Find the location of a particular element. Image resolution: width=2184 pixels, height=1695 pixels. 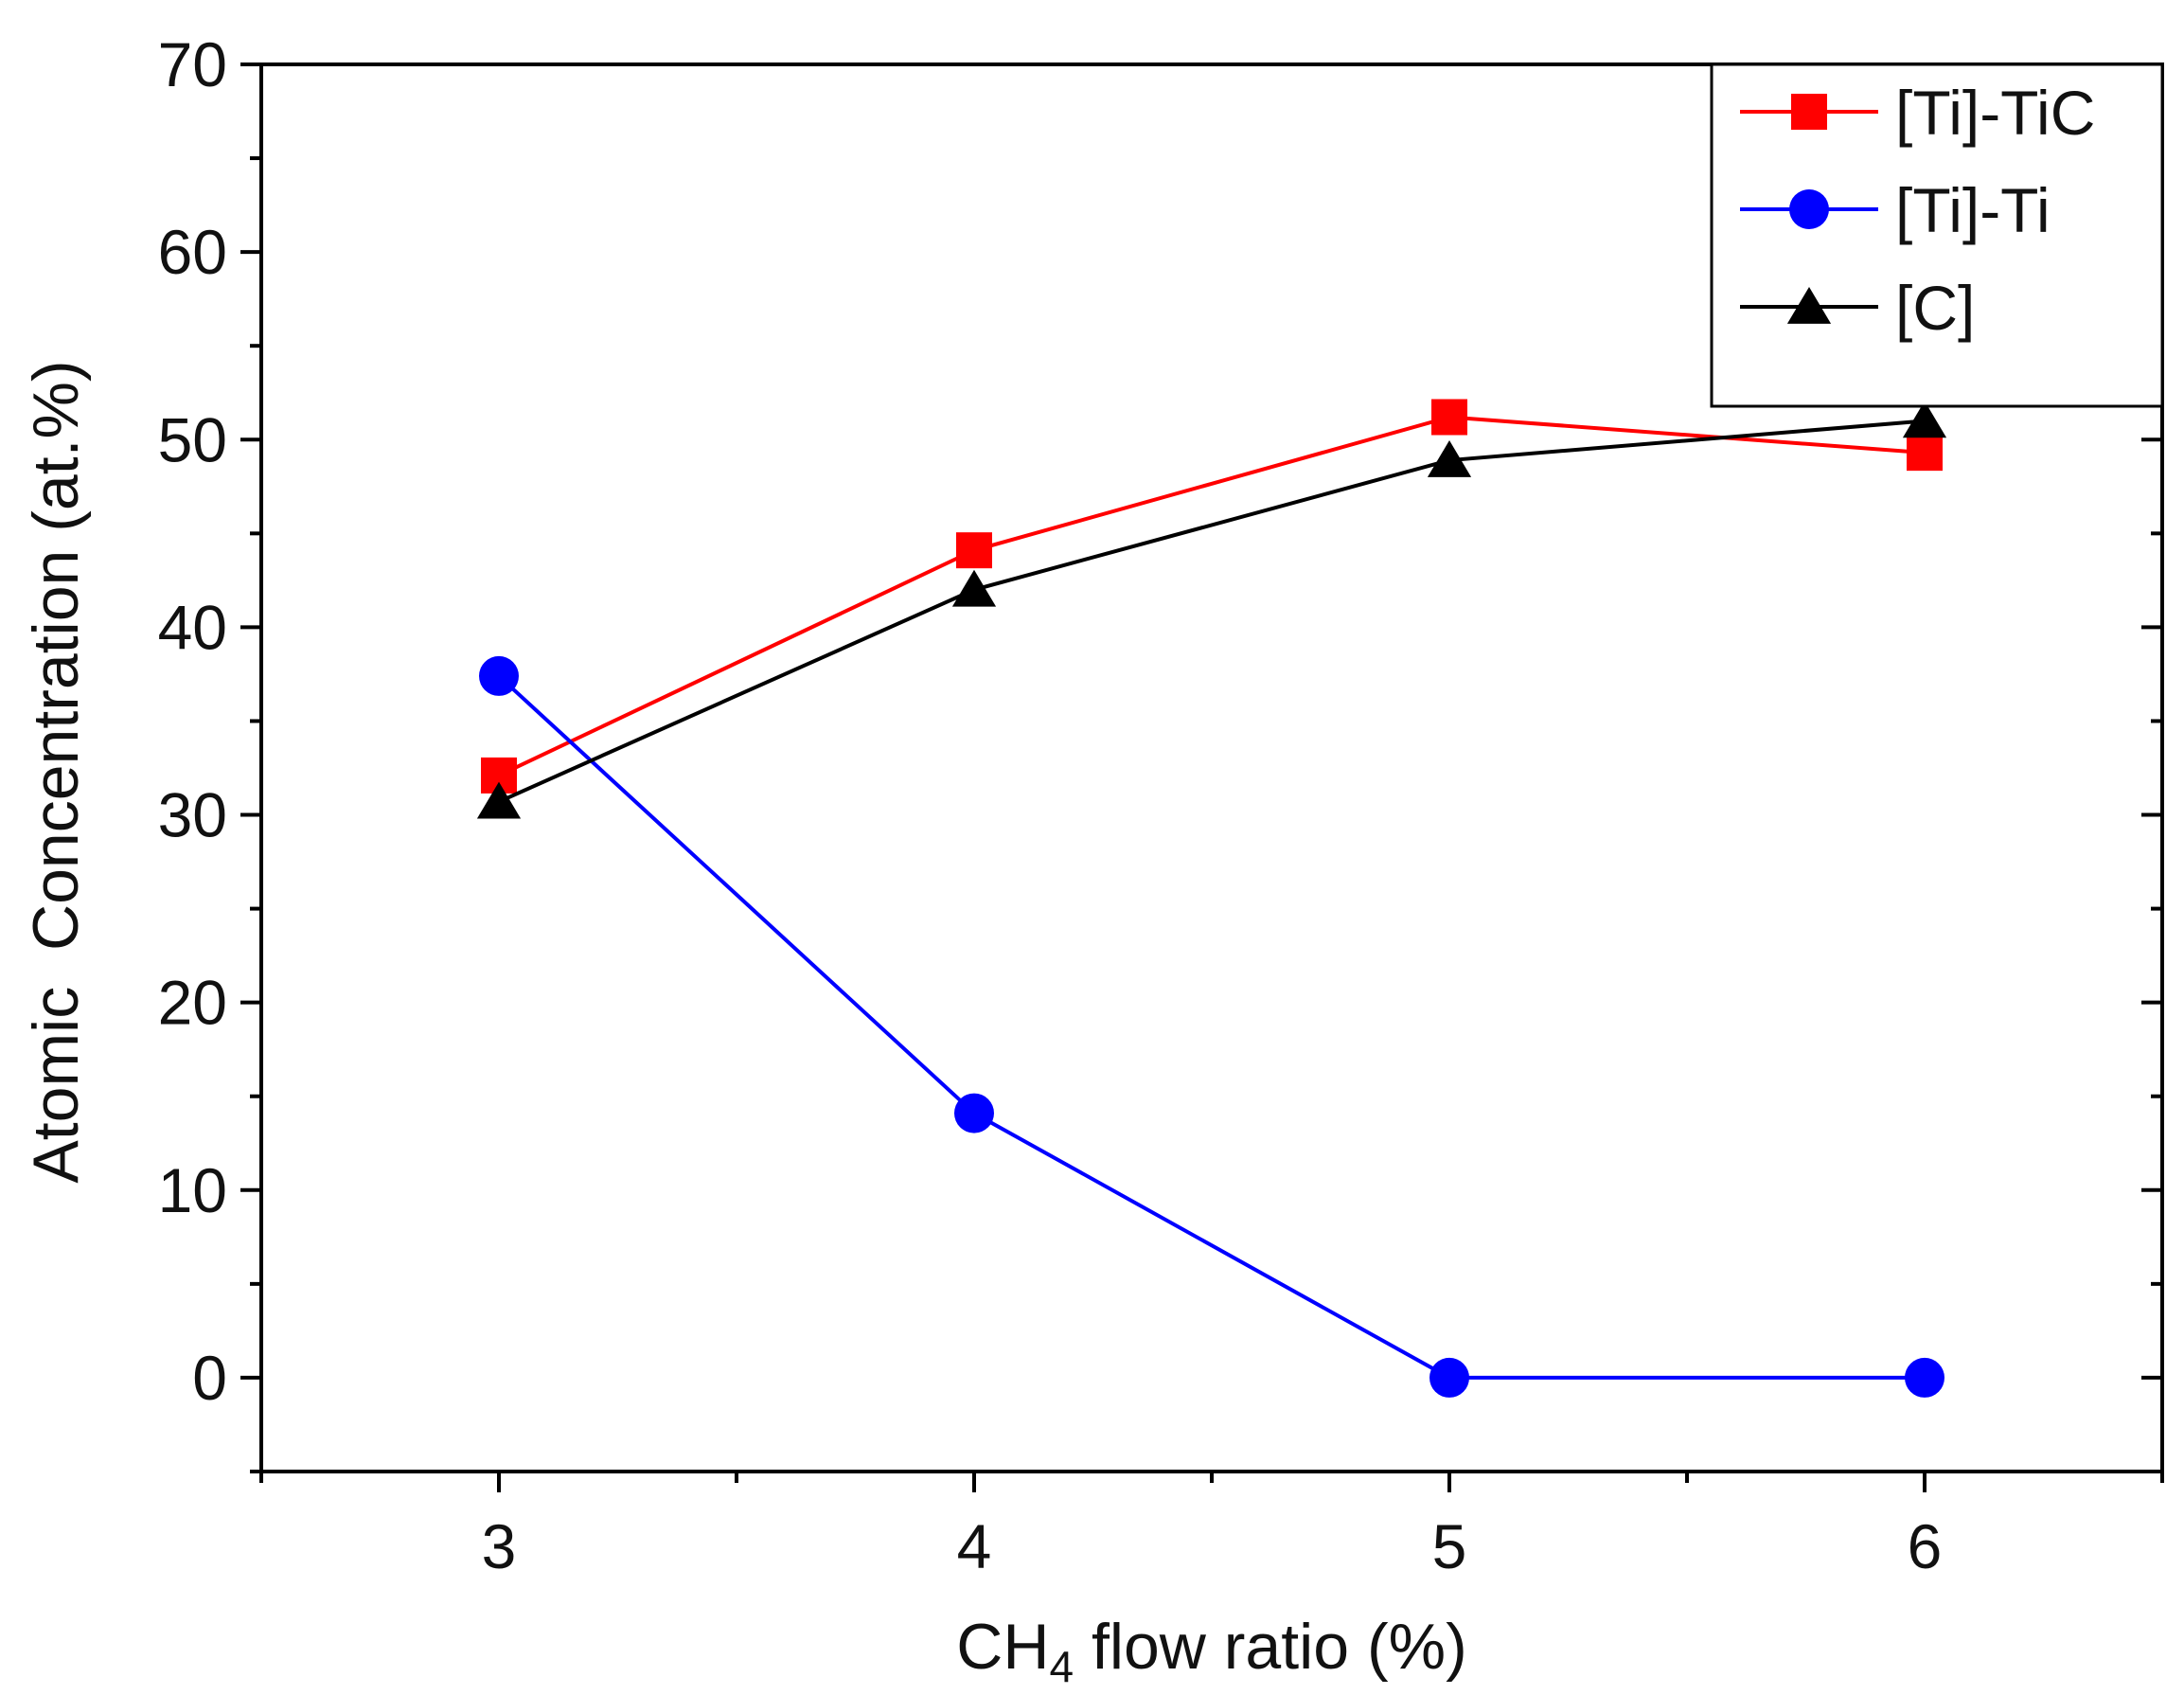

y-tick-label: 0 is located at coordinates (209, 1378).